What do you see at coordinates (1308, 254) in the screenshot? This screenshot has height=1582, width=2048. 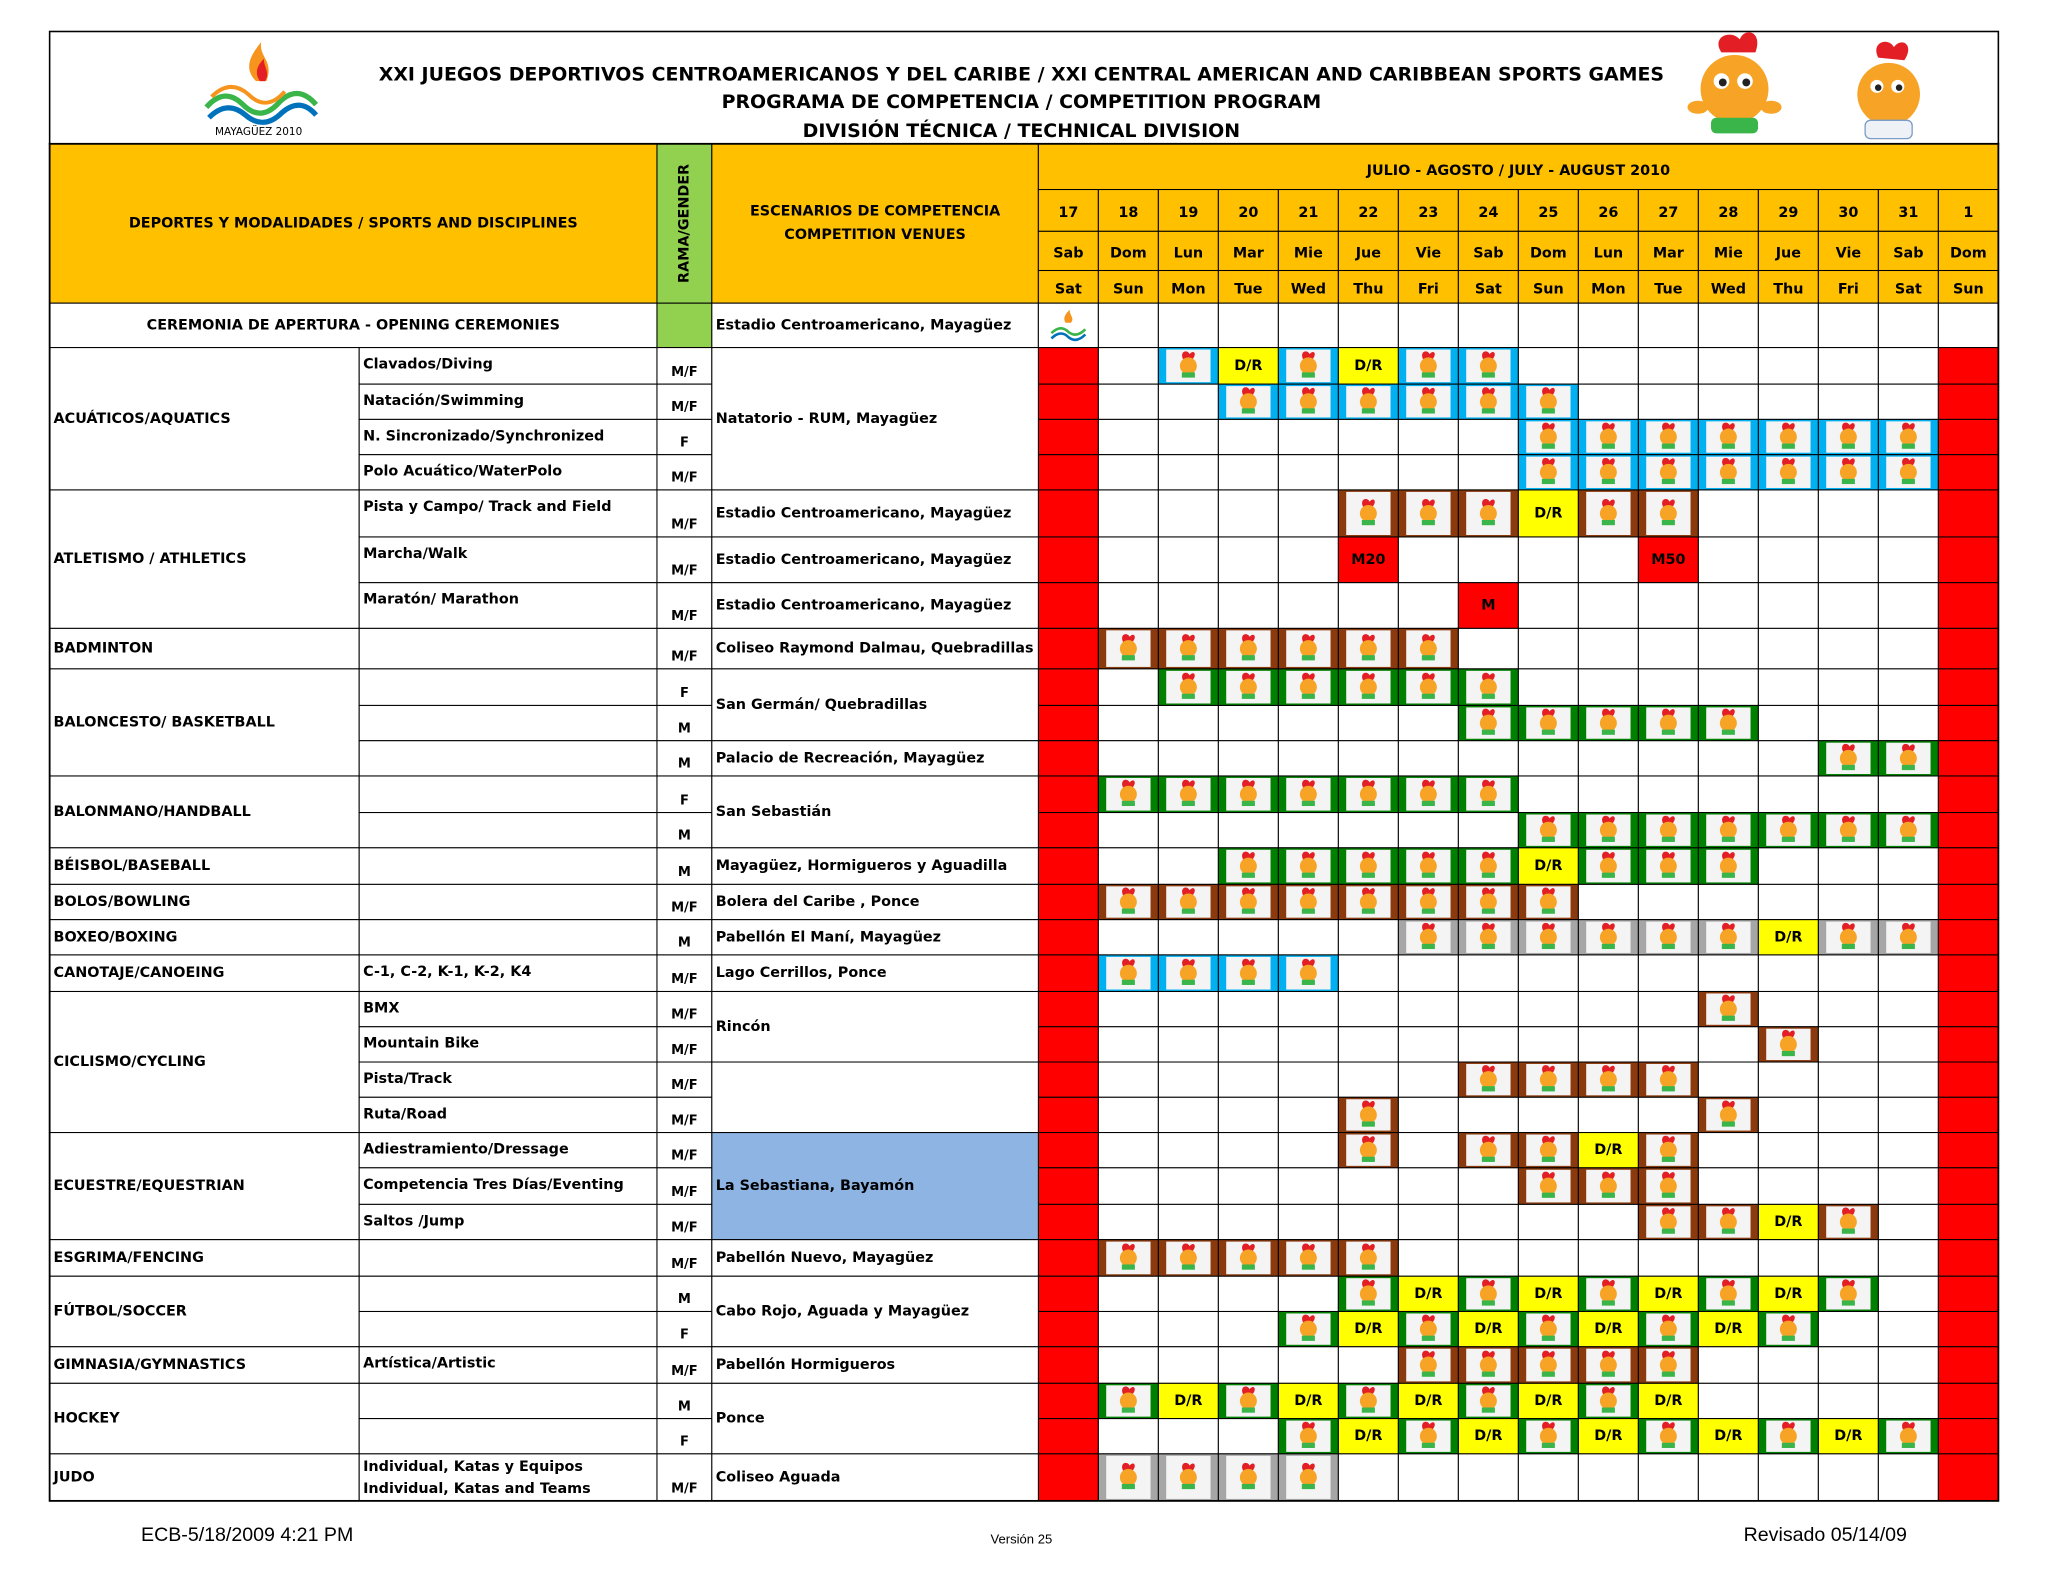 I see `day-es: Mie` at bounding box center [1308, 254].